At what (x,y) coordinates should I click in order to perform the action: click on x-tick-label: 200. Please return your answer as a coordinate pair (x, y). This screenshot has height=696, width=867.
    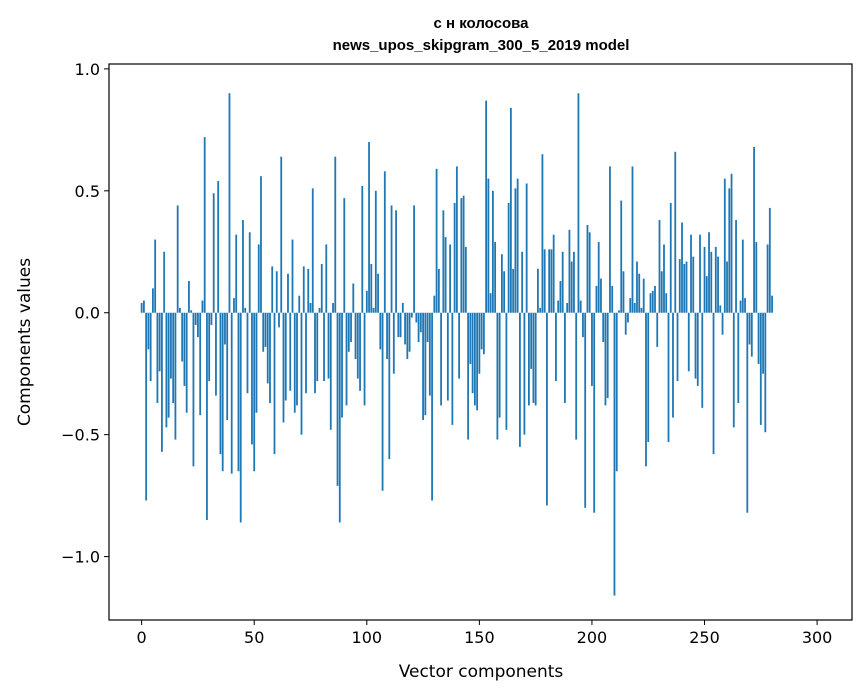
    Looking at the image, I should click on (592, 637).